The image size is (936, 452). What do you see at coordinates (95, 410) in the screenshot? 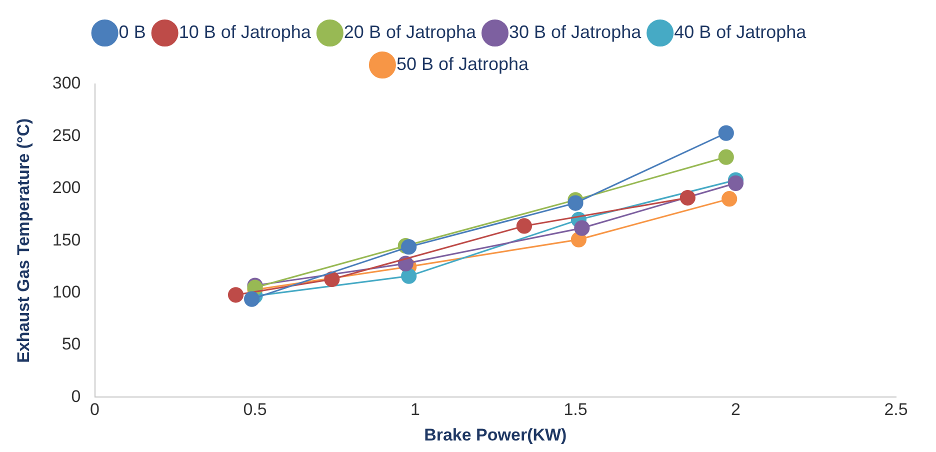
I see `x-tick-label: 0` at bounding box center [95, 410].